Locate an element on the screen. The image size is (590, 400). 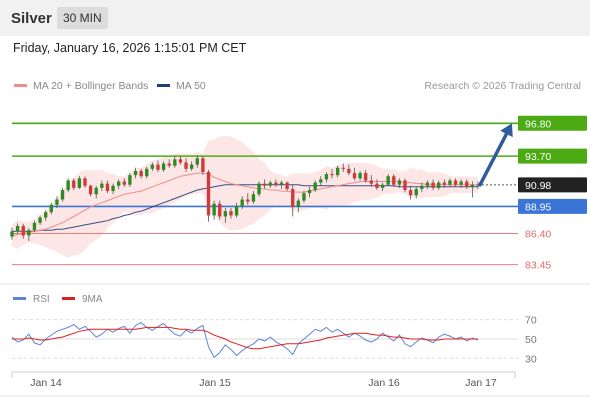
legend-ma20-label: MA 20 + Bollinger Bands is located at coordinates (91, 86).